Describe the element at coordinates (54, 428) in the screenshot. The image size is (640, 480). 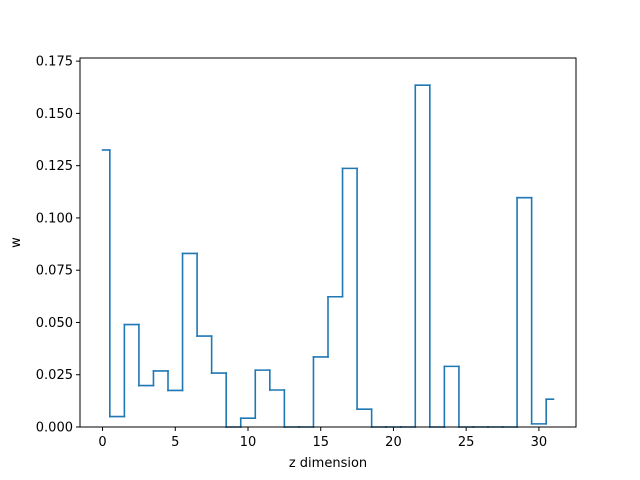
I see `y-tick-label: 0.000` at that location.